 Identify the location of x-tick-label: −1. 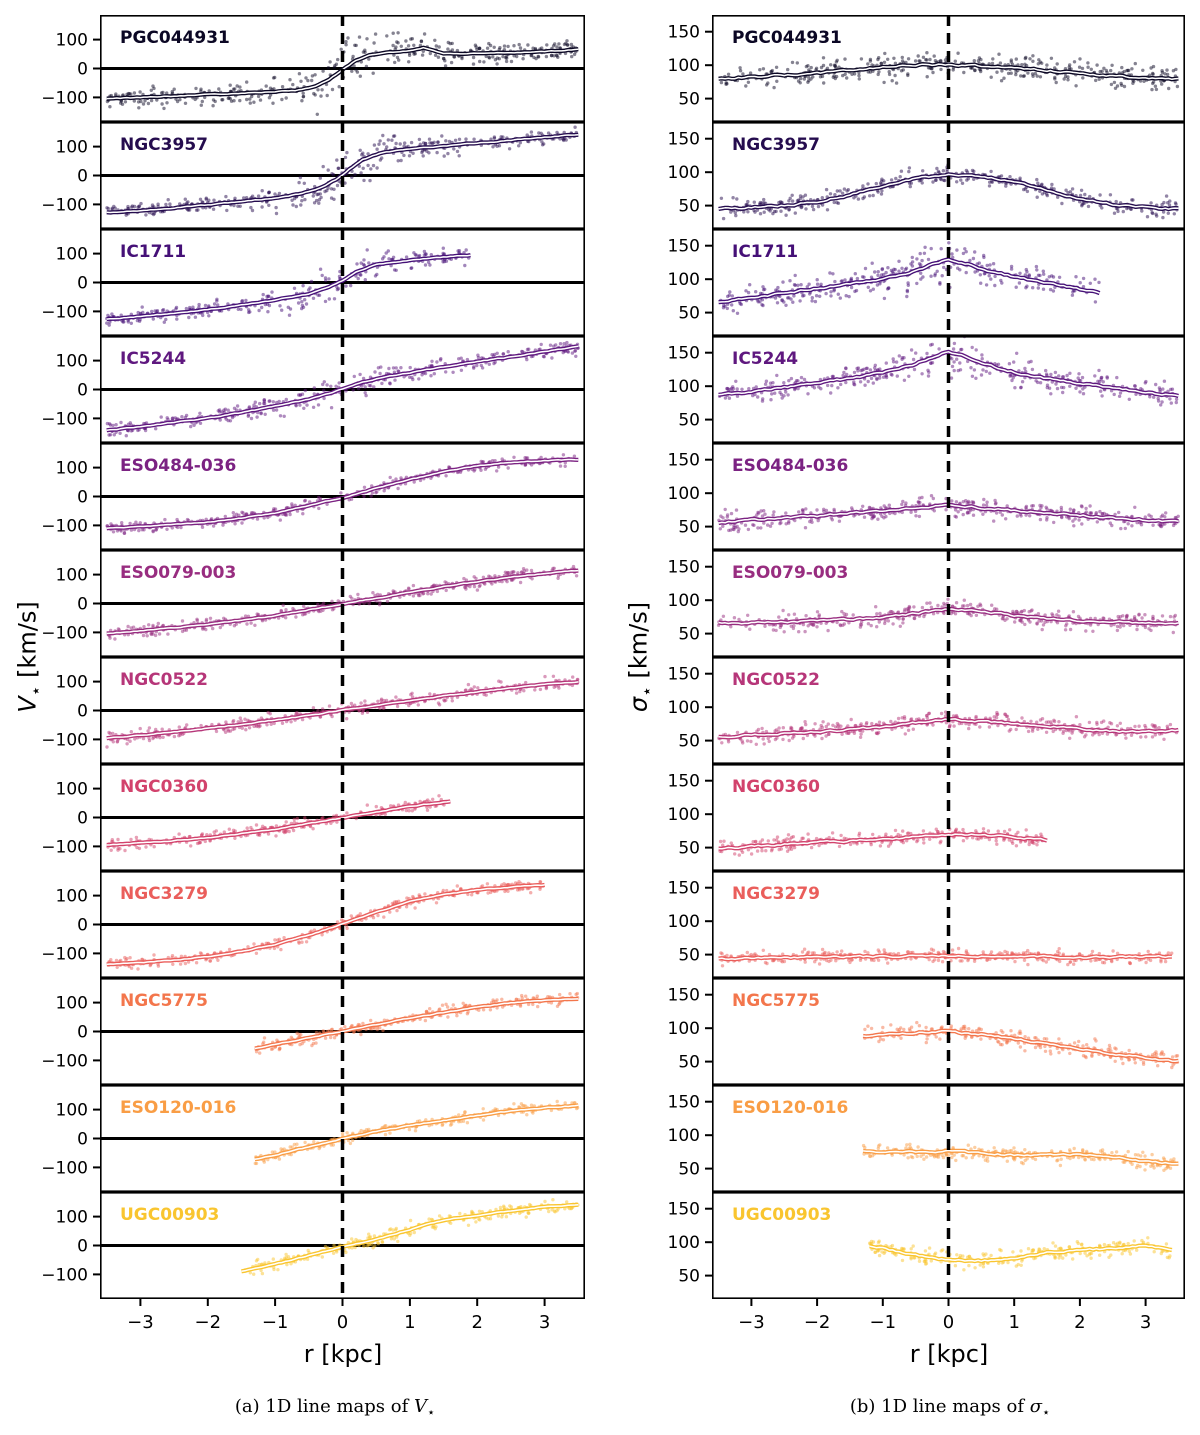
(883, 1322).